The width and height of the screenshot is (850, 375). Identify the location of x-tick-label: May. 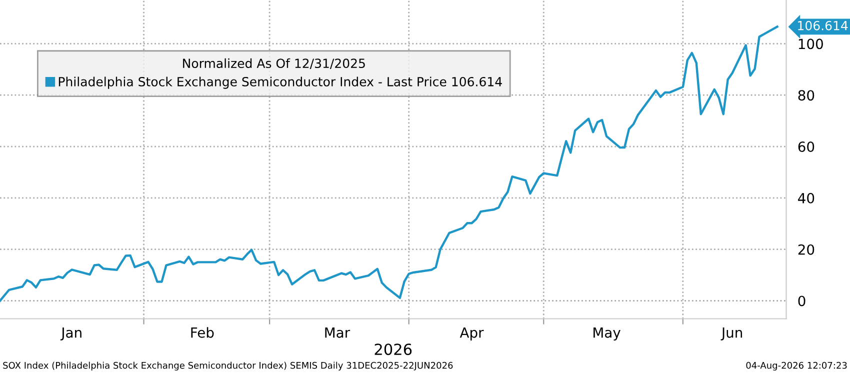
(607, 334).